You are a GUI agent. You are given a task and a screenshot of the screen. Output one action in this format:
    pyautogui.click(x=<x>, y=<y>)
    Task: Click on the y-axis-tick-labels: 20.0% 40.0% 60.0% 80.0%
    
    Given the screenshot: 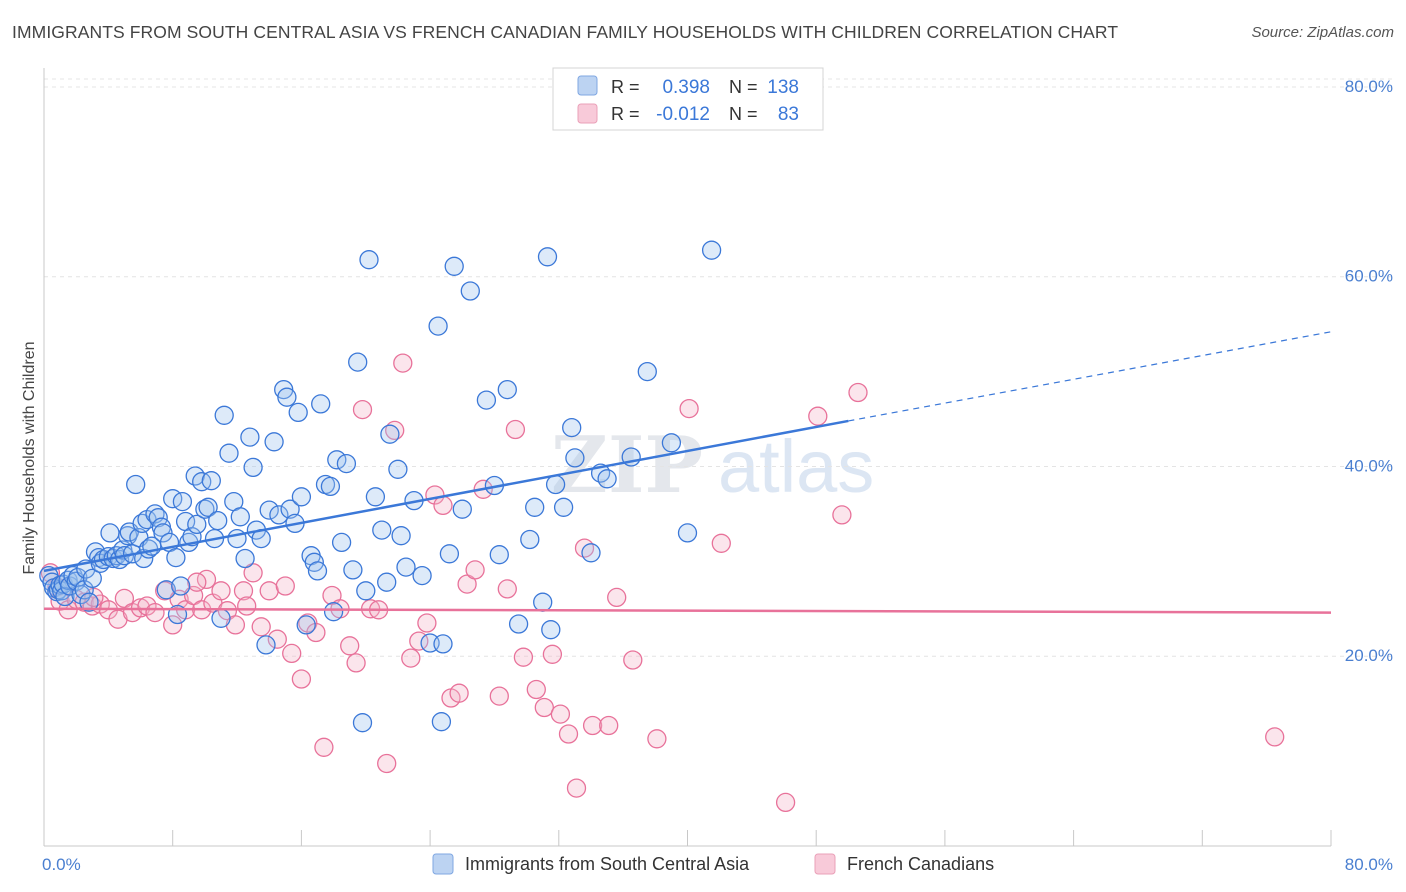 What is the action you would take?
    pyautogui.click(x=1369, y=371)
    